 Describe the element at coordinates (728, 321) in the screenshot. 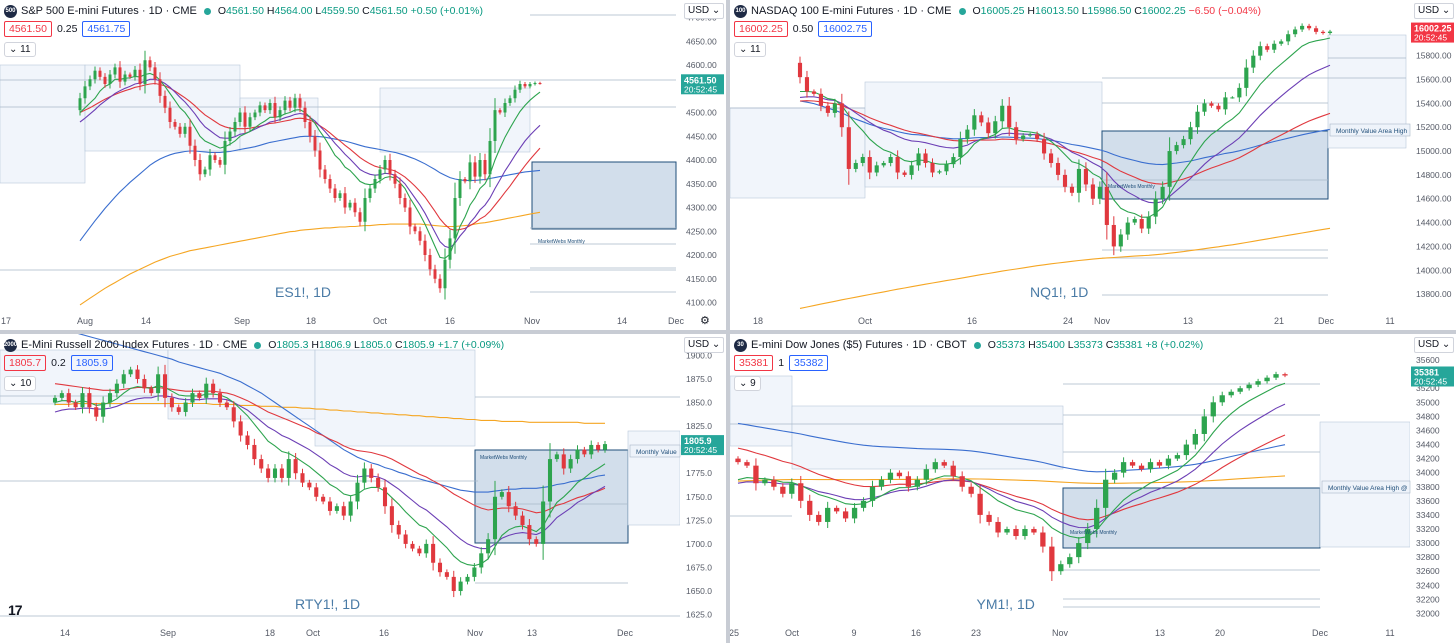

I see `vertical-divider` at that location.